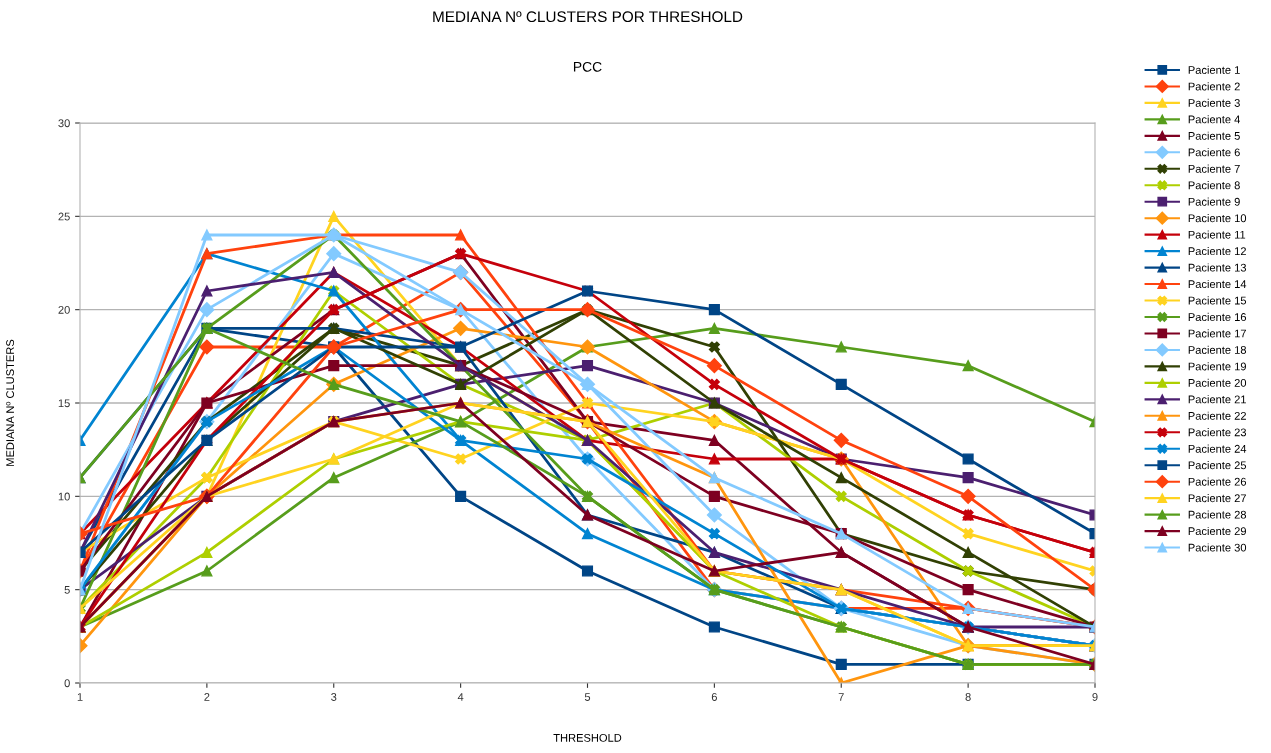  What do you see at coordinates (67, 590) in the screenshot?
I see `y-tick-label: 5` at bounding box center [67, 590].